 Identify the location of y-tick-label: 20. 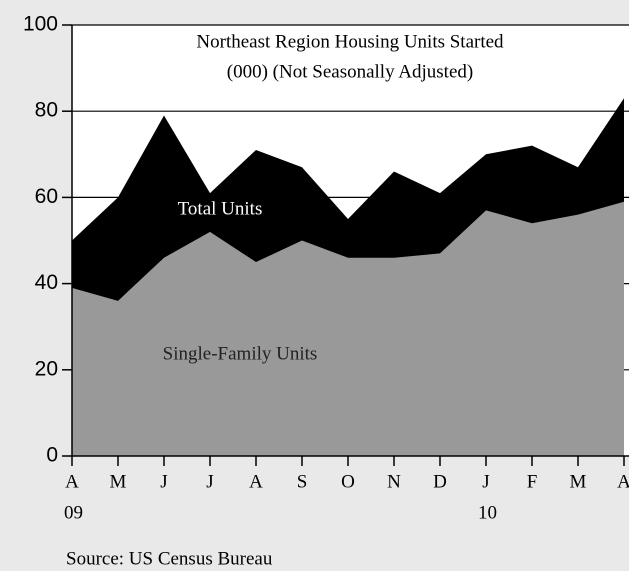
(46, 368).